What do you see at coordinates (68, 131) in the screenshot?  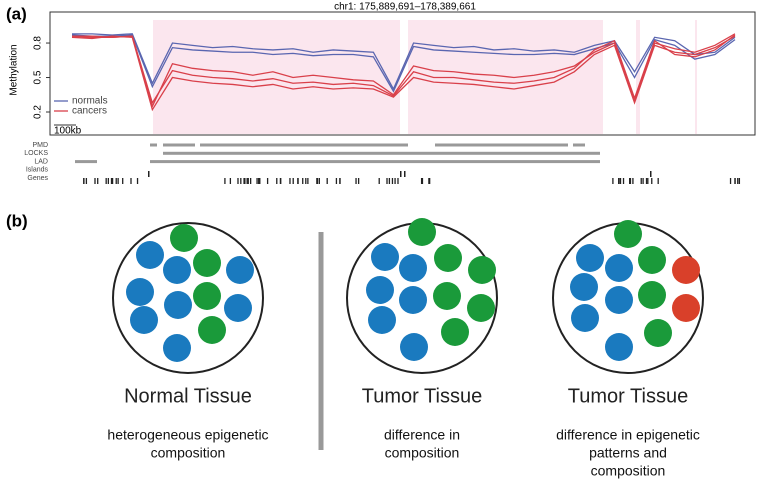 I see `scale-bar-label: 100kb` at bounding box center [68, 131].